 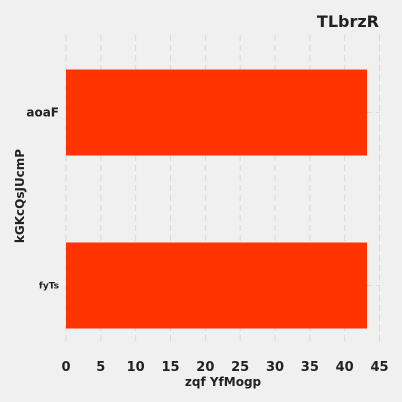 I want to click on x-tick-label: 15, so click(x=170, y=367).